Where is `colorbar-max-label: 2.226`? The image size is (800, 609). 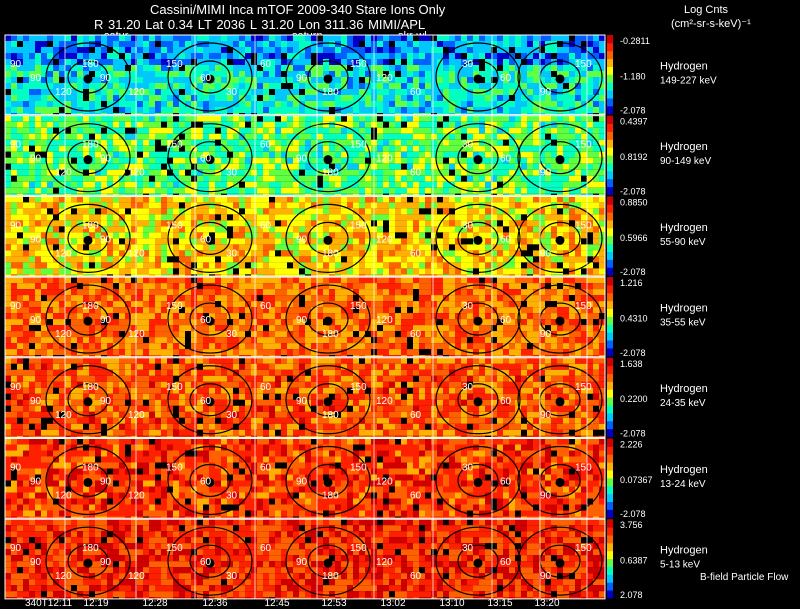
colorbar-max-label: 2.226 is located at coordinates (631, 445).